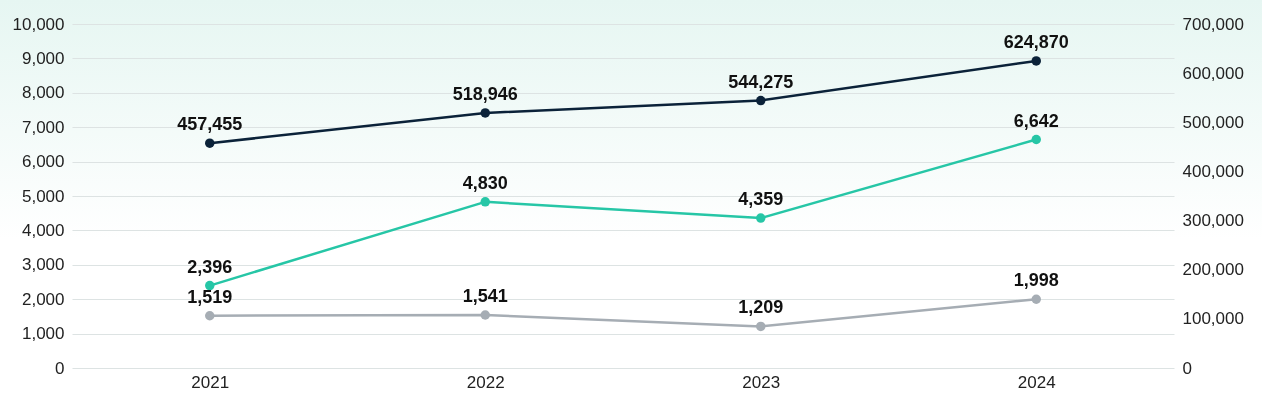 The image size is (1262, 400). I want to click on data-label: 624,870, so click(1036, 41).